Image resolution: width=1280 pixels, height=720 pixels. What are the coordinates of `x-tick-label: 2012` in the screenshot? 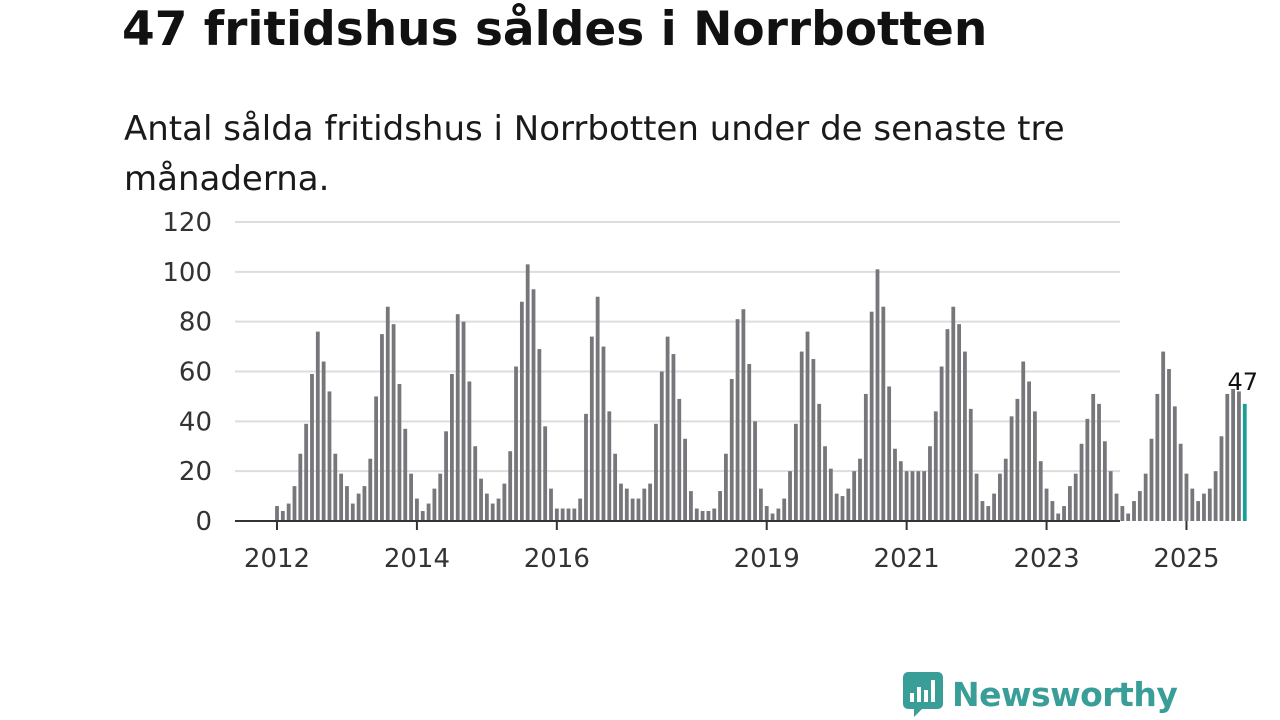 It's located at (277, 559).